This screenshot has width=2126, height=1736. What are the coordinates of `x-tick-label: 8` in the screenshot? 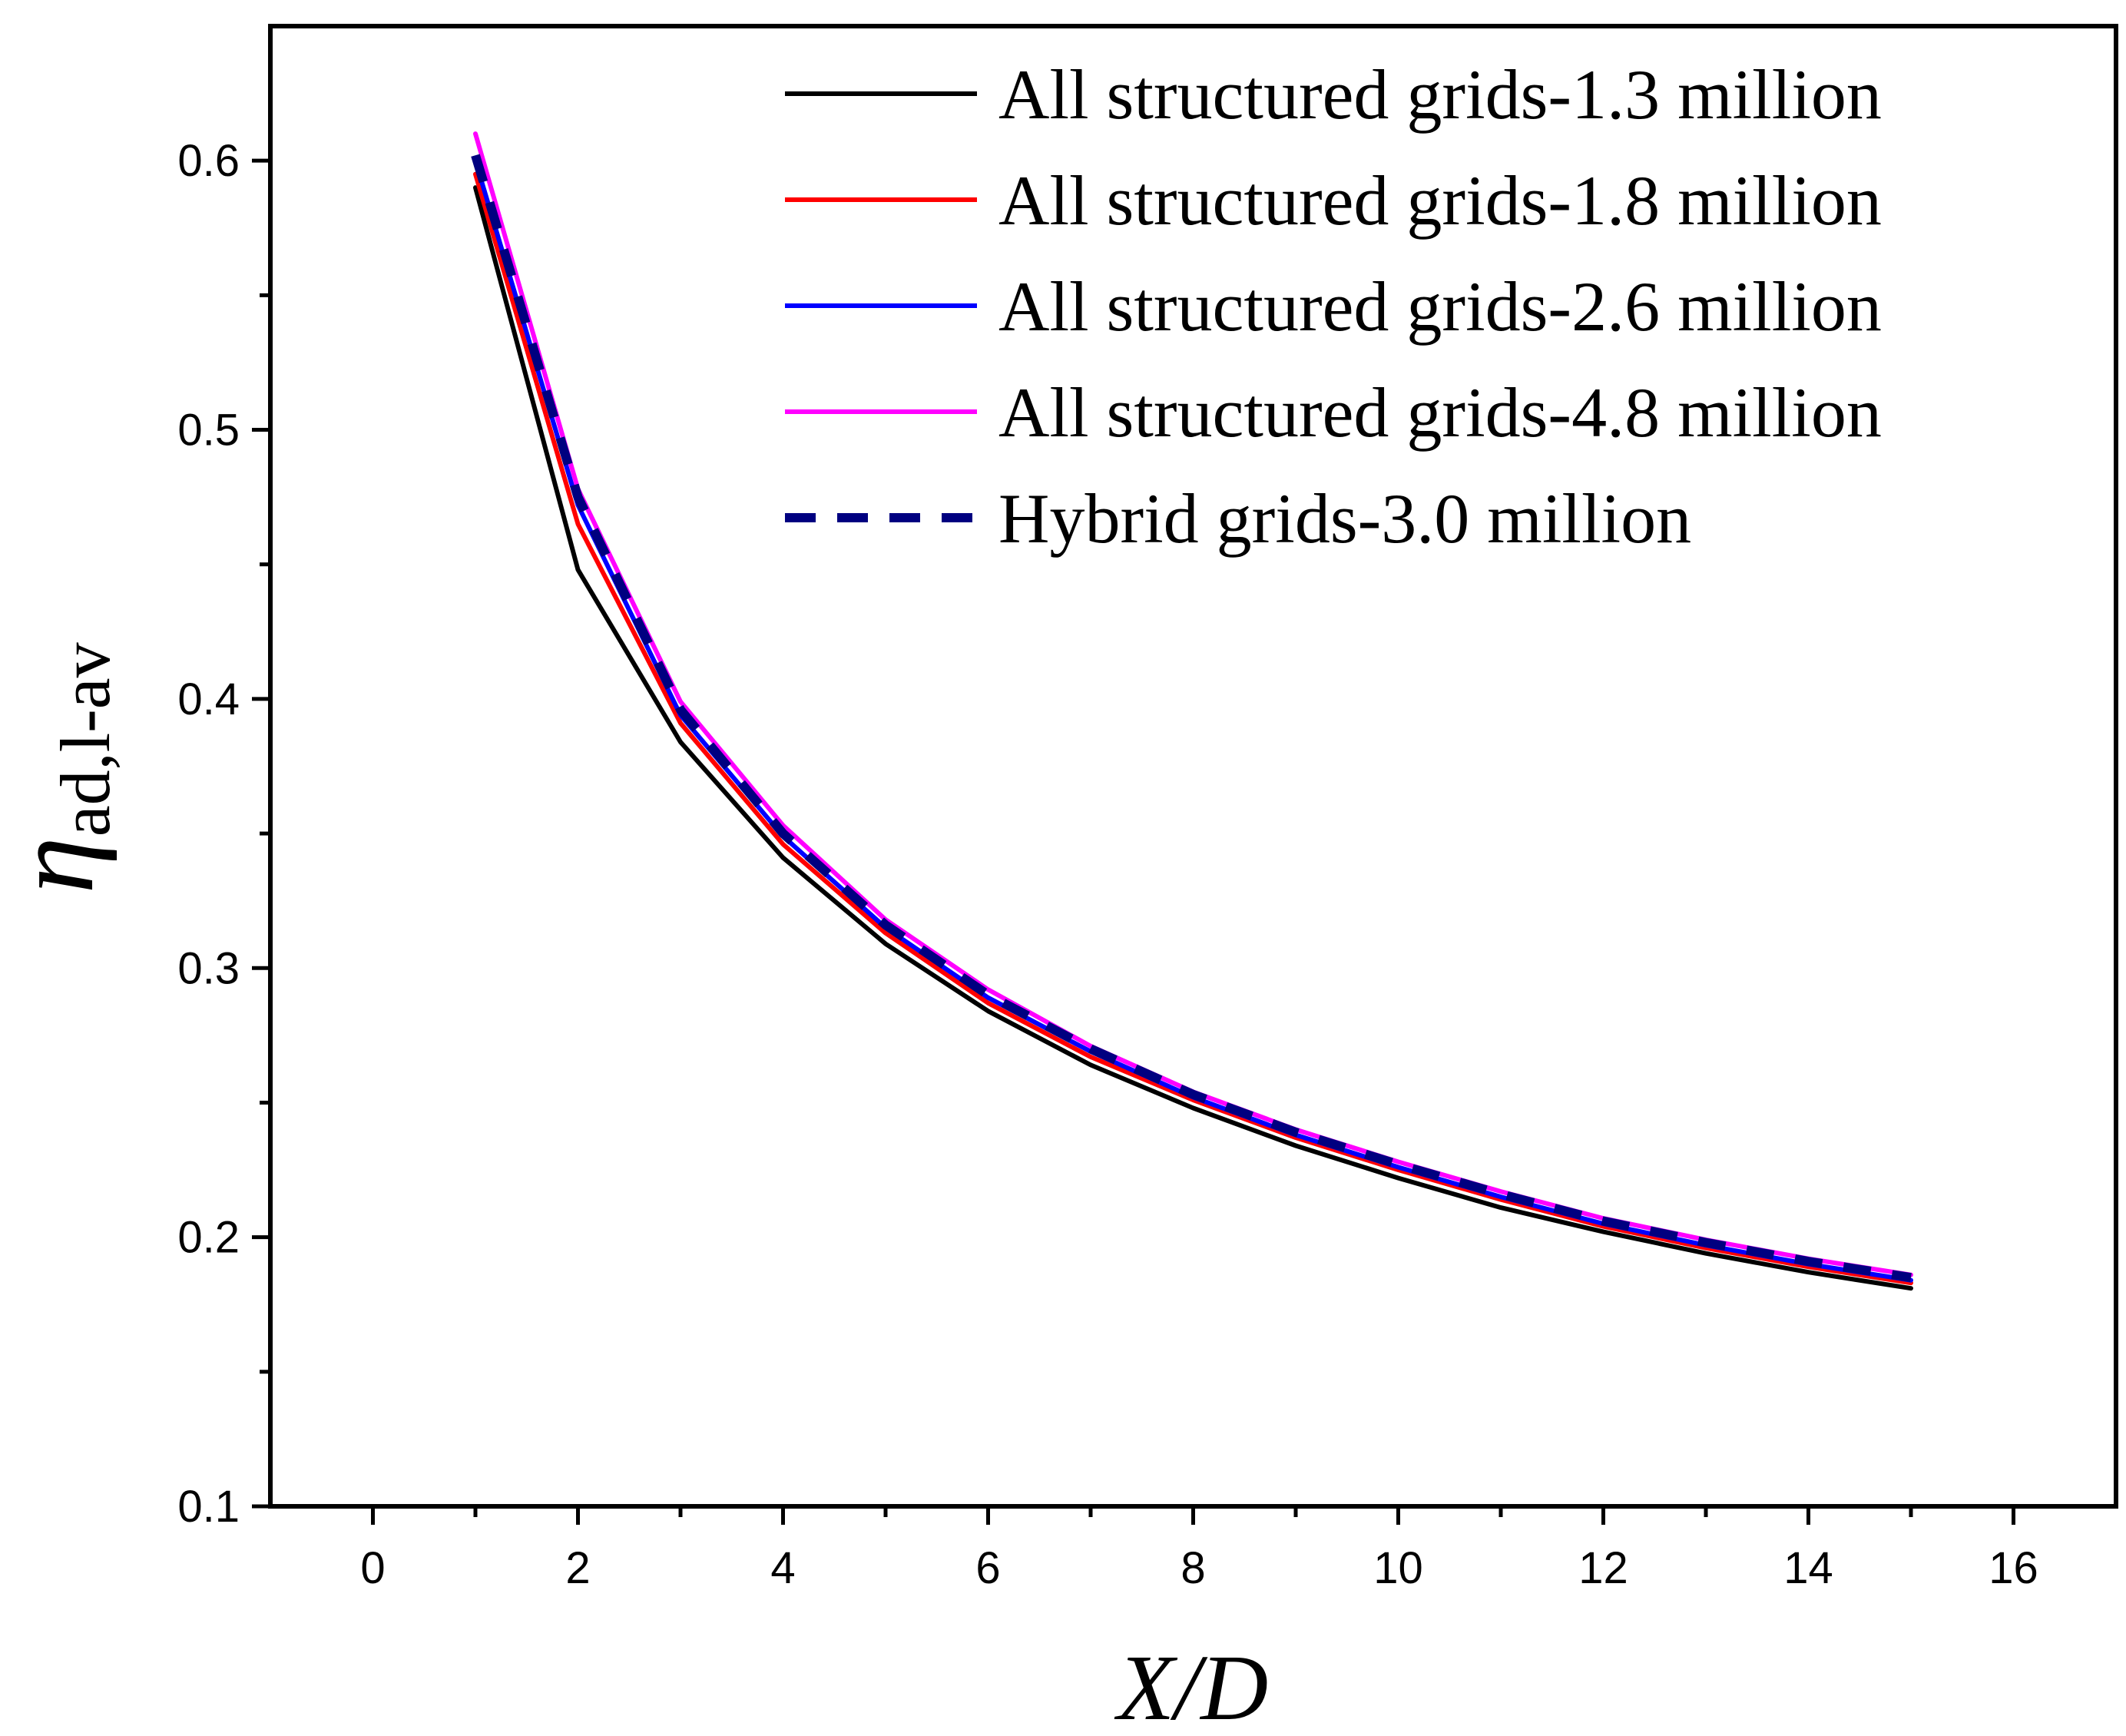 It's located at (1193, 1568).